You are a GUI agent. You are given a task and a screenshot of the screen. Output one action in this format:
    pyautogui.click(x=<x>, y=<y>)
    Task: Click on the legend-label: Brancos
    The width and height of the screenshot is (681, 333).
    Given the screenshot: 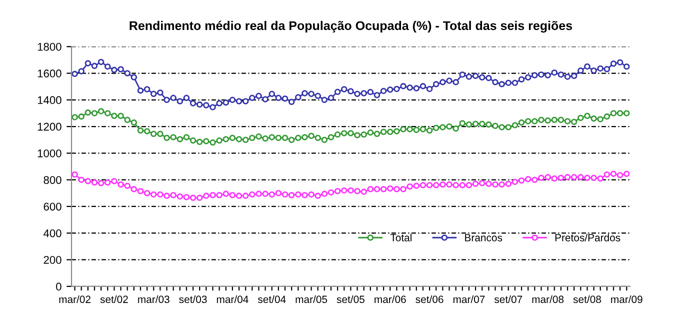 What is the action you would take?
    pyautogui.click(x=483, y=238)
    